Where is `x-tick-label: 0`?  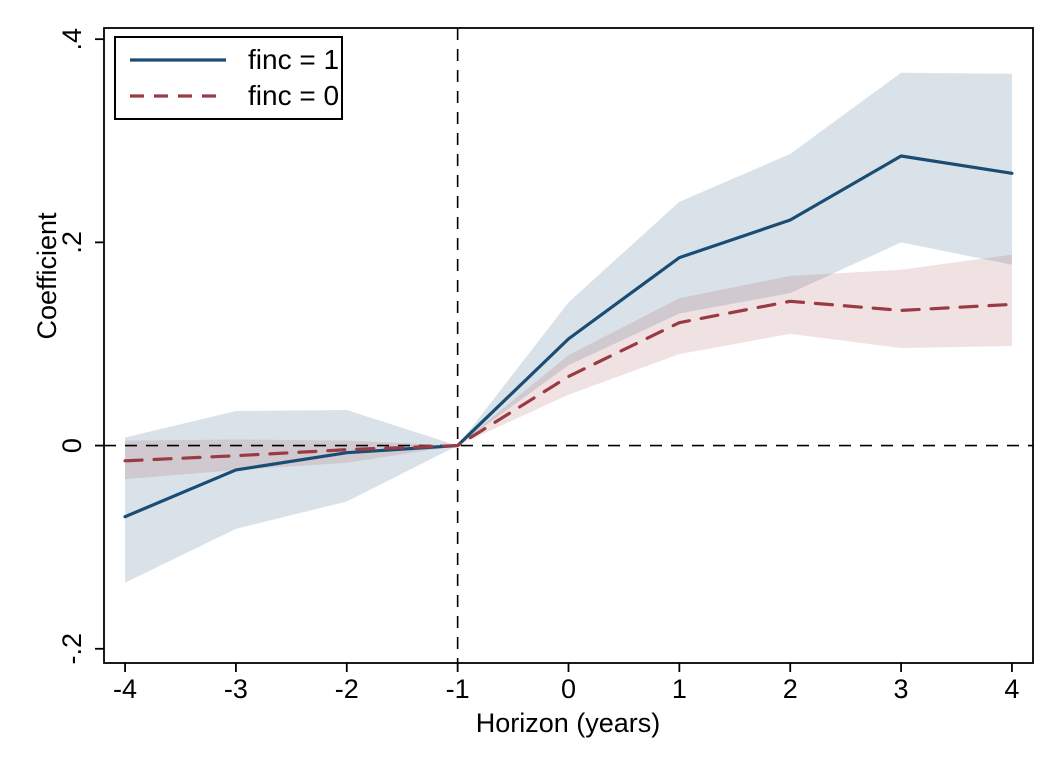 x-tick-label: 0 is located at coordinates (568, 689).